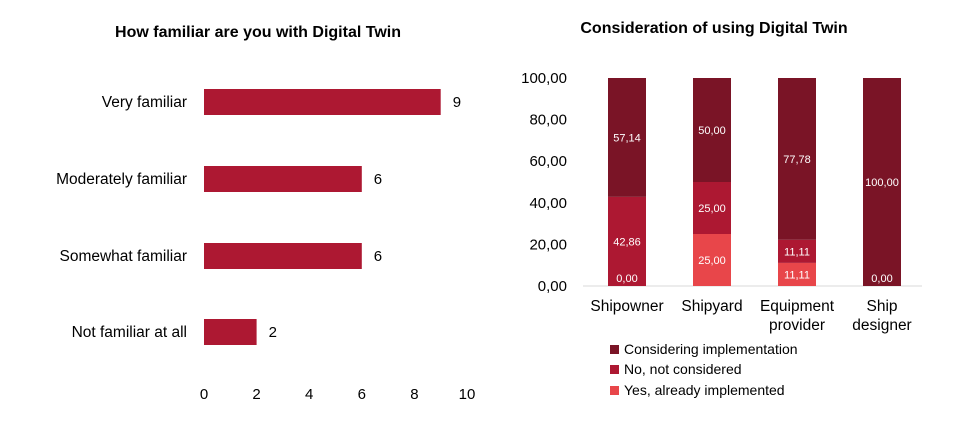 This screenshot has width=960, height=424. Describe the element at coordinates (378, 256) in the screenshot. I see `value-label-somewhat-familiar: 6` at that location.